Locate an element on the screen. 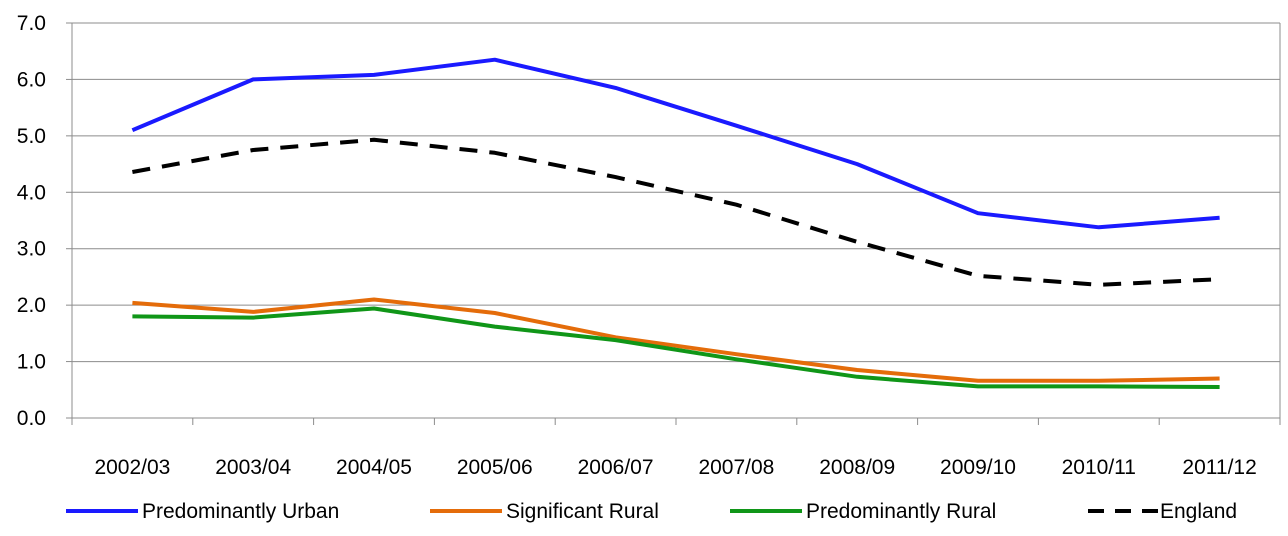  y-tick-label: 5.0 is located at coordinates (31, 136).